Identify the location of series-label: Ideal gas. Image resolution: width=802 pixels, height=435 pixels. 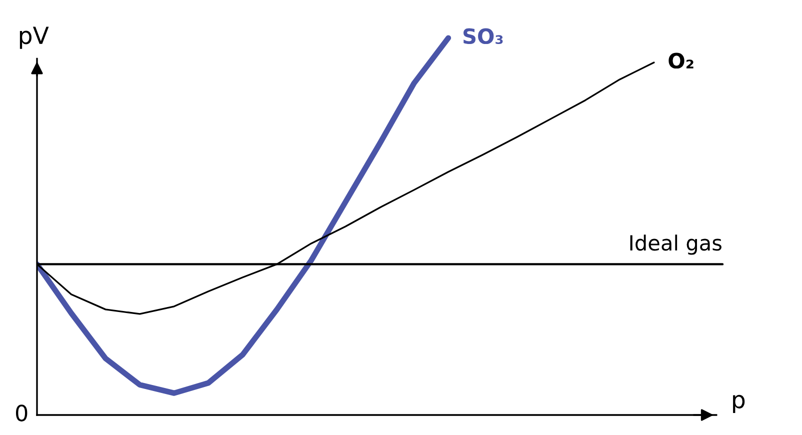
(676, 244).